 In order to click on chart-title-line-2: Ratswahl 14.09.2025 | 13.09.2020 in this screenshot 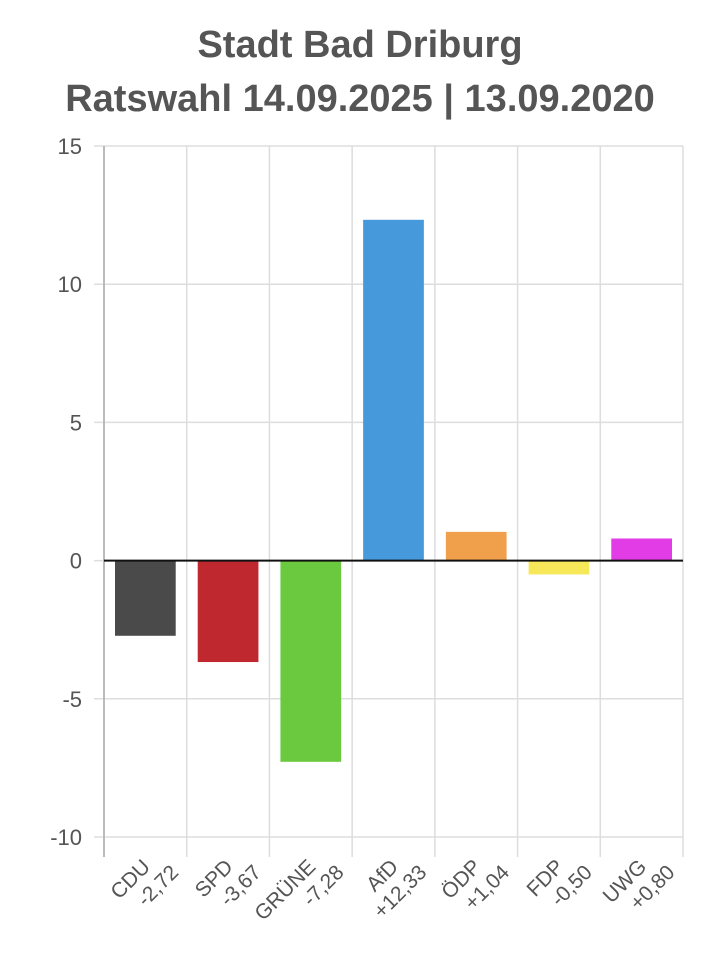, I will do `click(360, 99)`.